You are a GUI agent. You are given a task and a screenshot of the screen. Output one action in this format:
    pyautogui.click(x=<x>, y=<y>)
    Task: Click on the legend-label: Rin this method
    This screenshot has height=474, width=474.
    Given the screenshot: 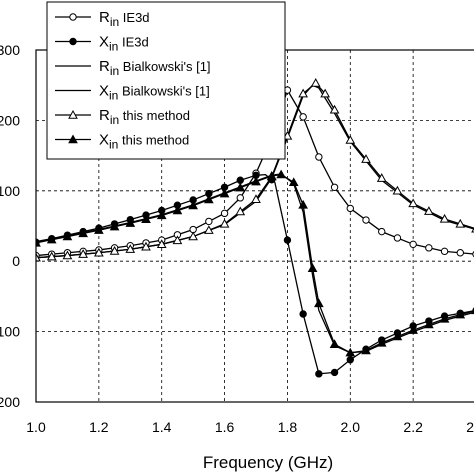 What is the action you would take?
    pyautogui.click(x=144, y=117)
    